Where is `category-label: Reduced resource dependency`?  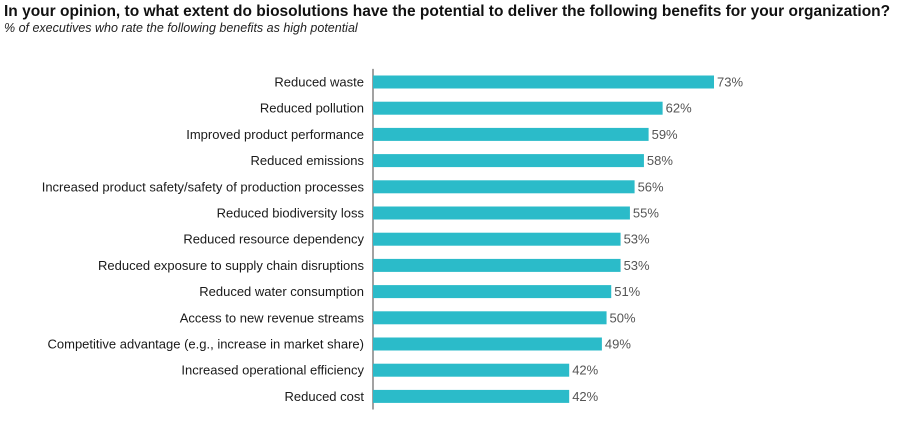 category-label: Reduced resource dependency is located at coordinates (273, 239).